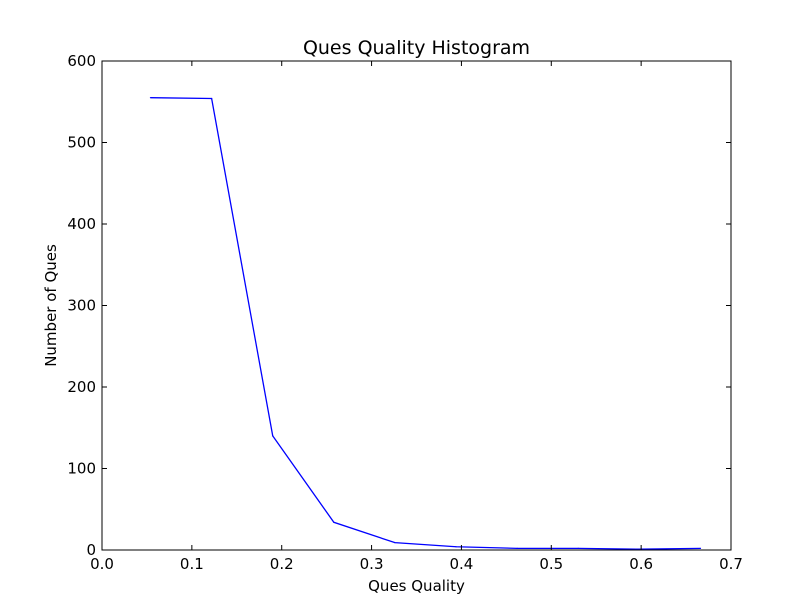 This screenshot has width=812, height=612. What do you see at coordinates (372, 564) in the screenshot?
I see `x-tick-label: 0.3` at bounding box center [372, 564].